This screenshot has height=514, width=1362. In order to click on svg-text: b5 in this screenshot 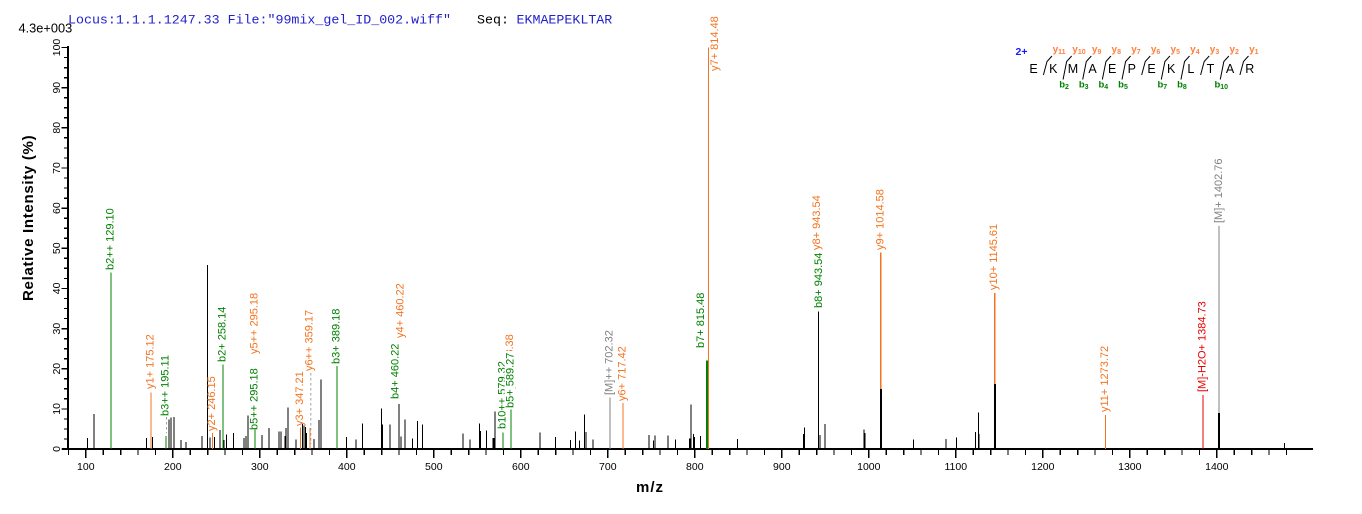, I will do `click(1123, 86)`.